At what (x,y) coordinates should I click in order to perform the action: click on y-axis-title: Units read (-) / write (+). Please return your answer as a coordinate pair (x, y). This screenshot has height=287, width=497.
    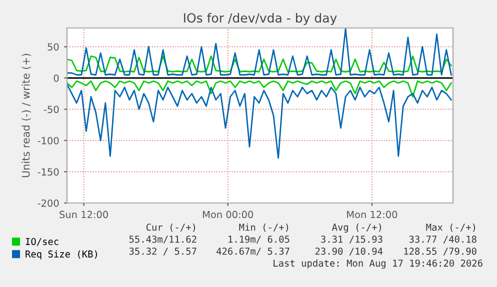
    Looking at the image, I should click on (26, 116).